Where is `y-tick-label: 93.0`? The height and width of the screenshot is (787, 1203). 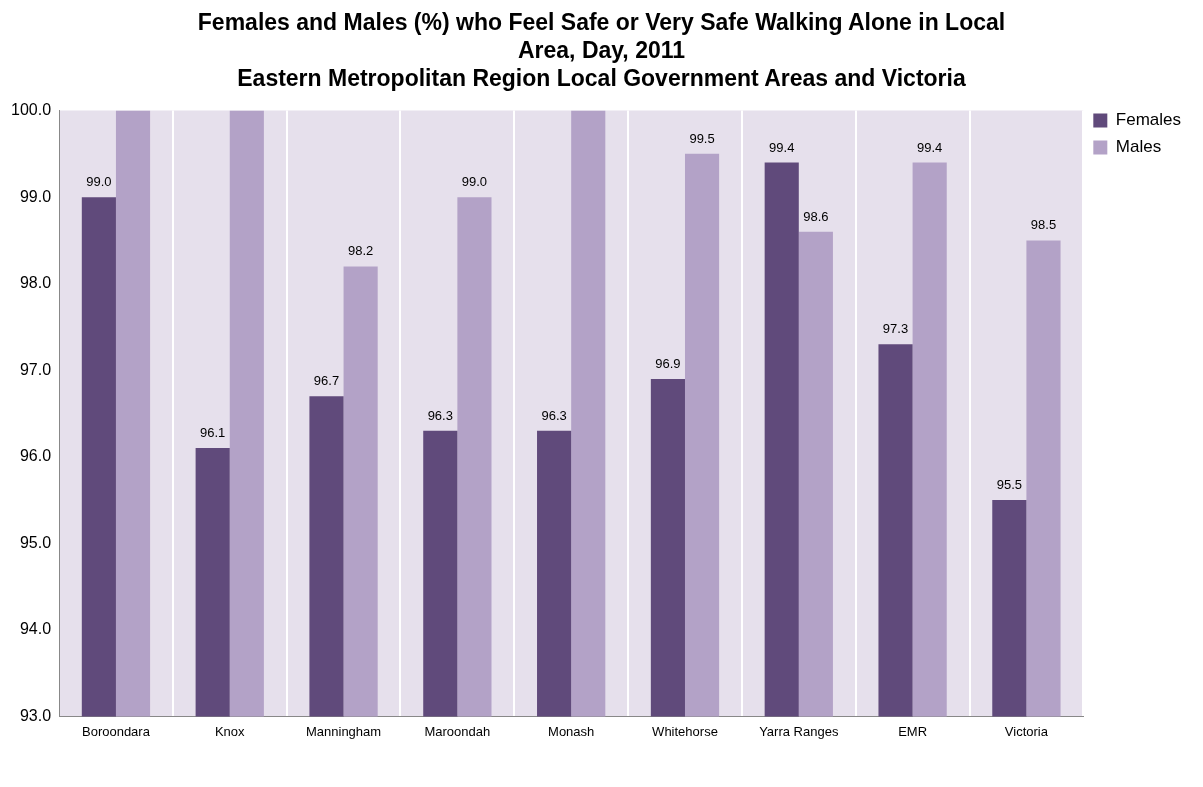 y-tick-label: 93.0 is located at coordinates (35, 715).